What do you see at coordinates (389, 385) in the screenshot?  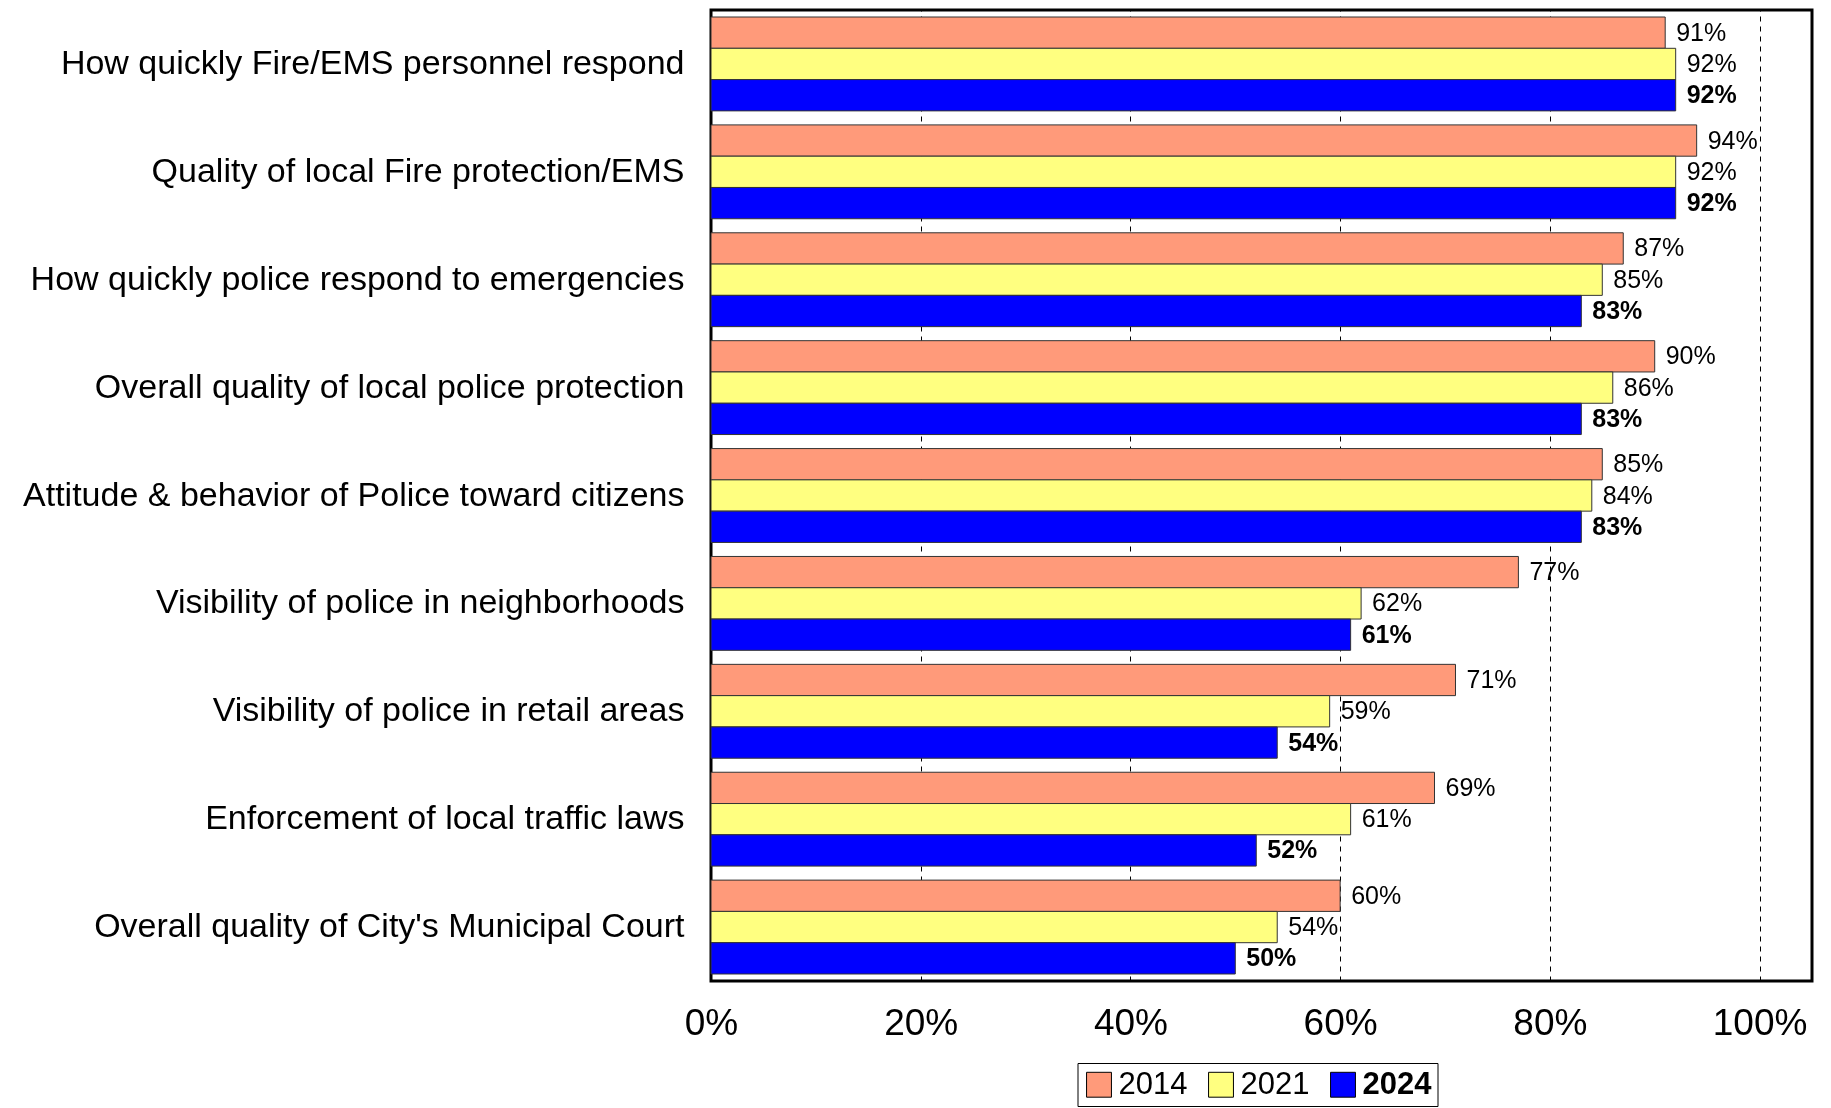 I see `y-tick-label: Overall quality of local police protection` at bounding box center [389, 385].